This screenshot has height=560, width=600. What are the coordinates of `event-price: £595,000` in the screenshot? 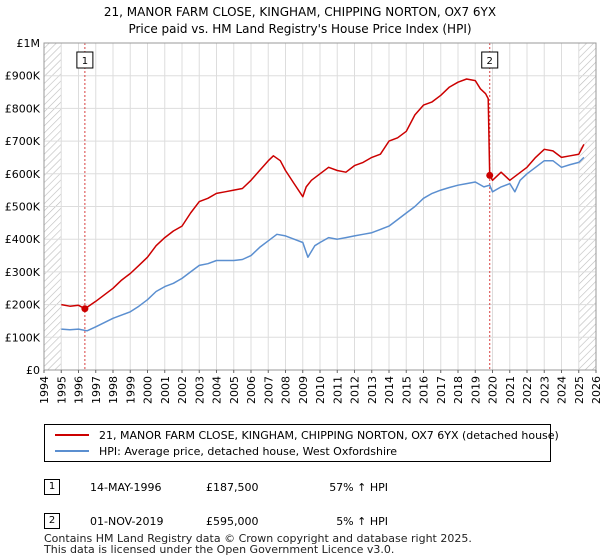 It's located at (232, 521).